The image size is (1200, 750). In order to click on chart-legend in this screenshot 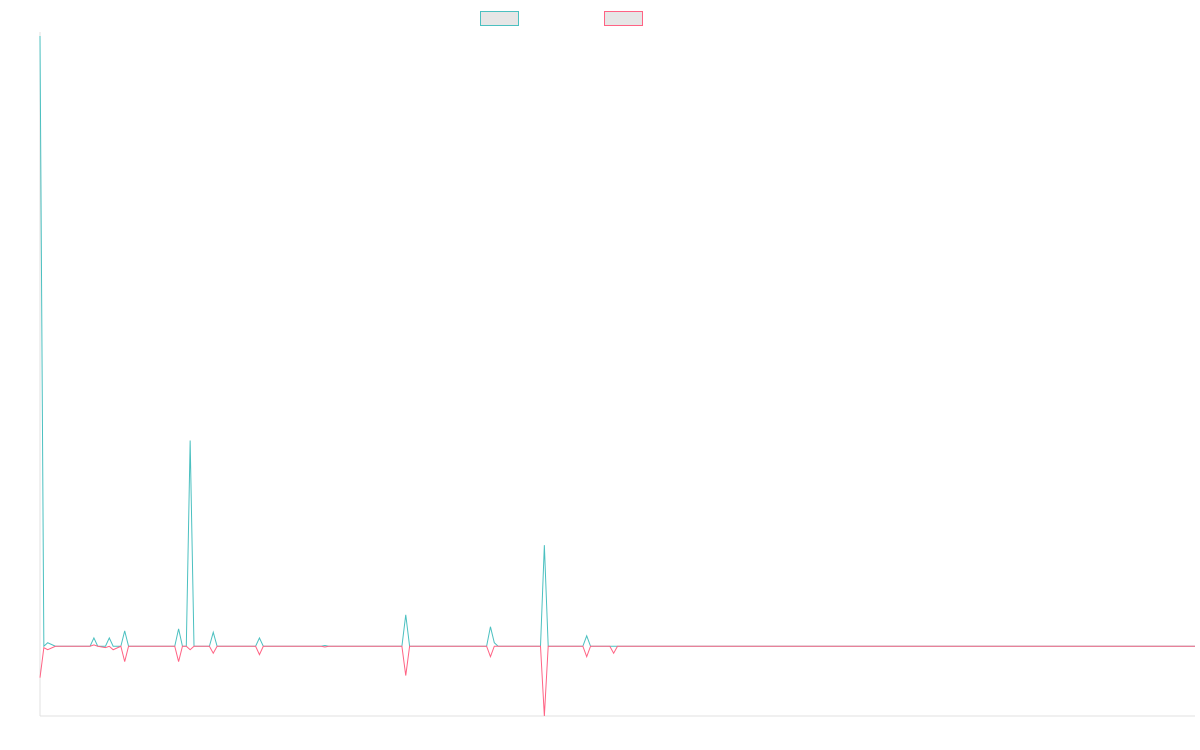, I will do `click(565, 18)`.